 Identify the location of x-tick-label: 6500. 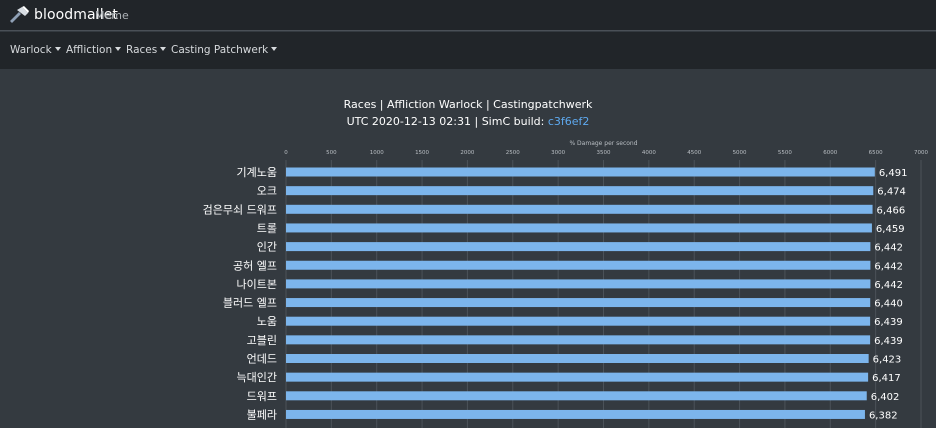
(876, 153).